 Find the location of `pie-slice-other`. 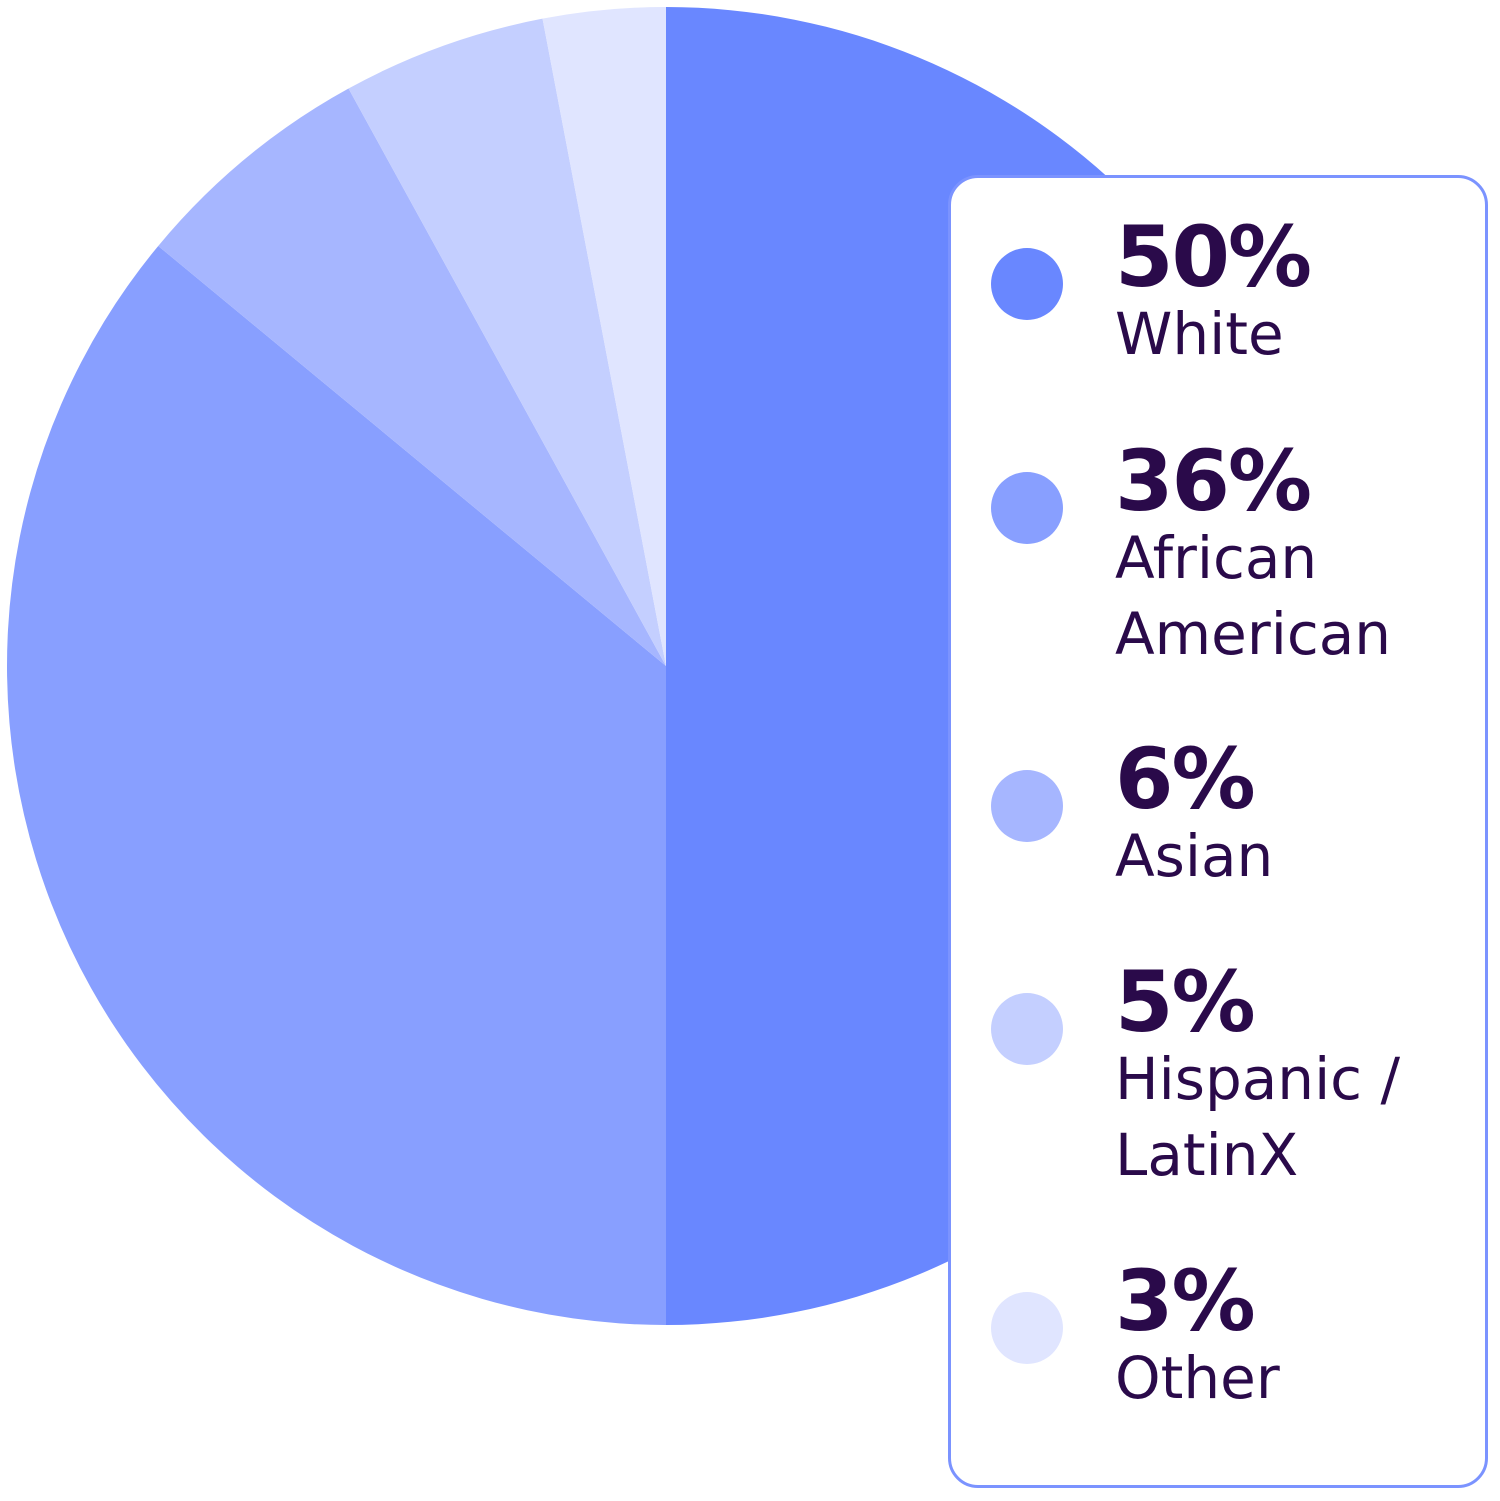

pie-slice-other is located at coordinates (604, 336).